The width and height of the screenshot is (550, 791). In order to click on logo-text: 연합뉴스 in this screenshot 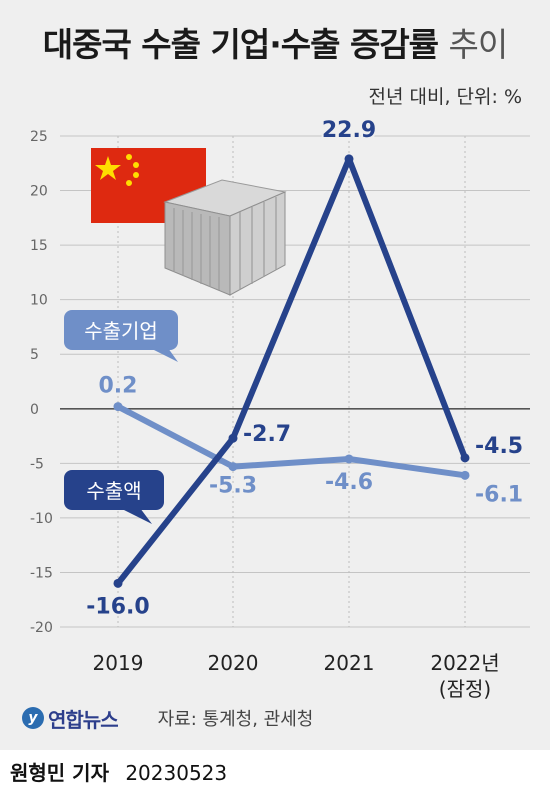, I will do `click(83, 719)`.